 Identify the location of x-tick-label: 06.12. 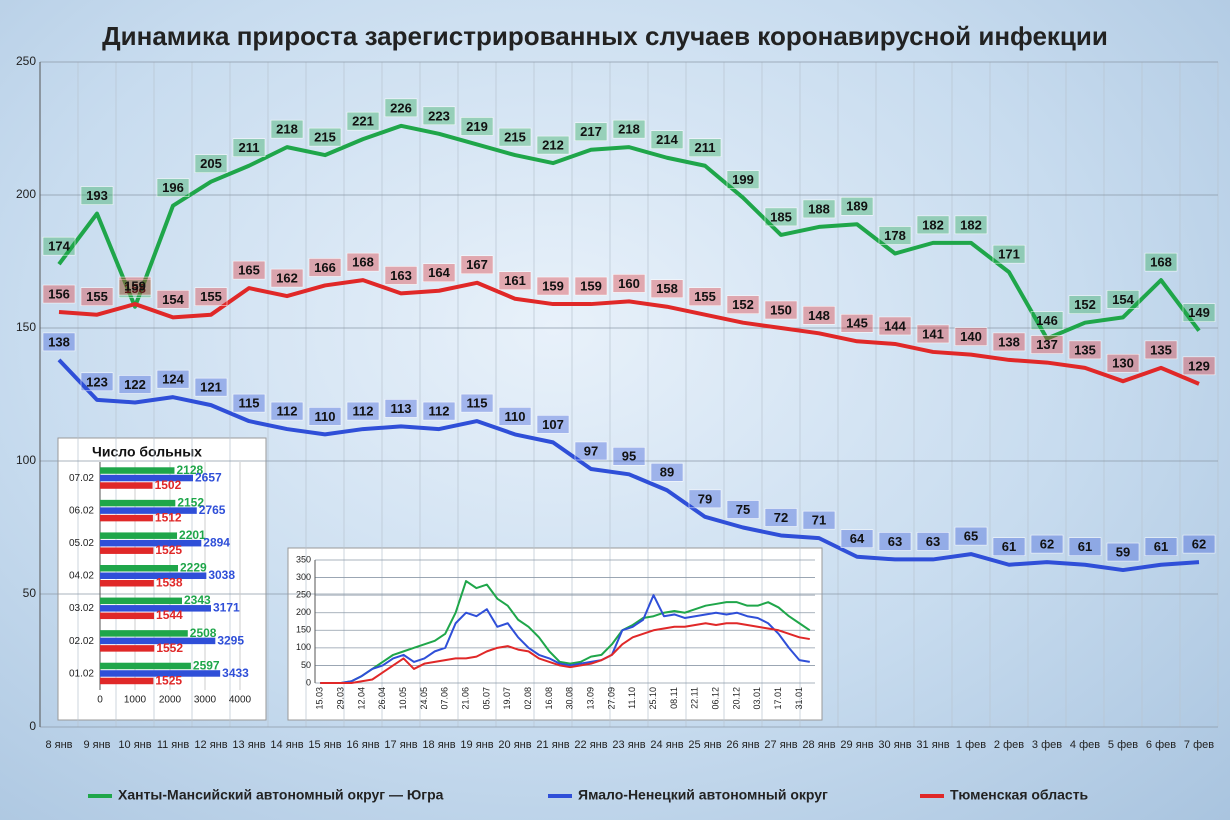
(715, 698).